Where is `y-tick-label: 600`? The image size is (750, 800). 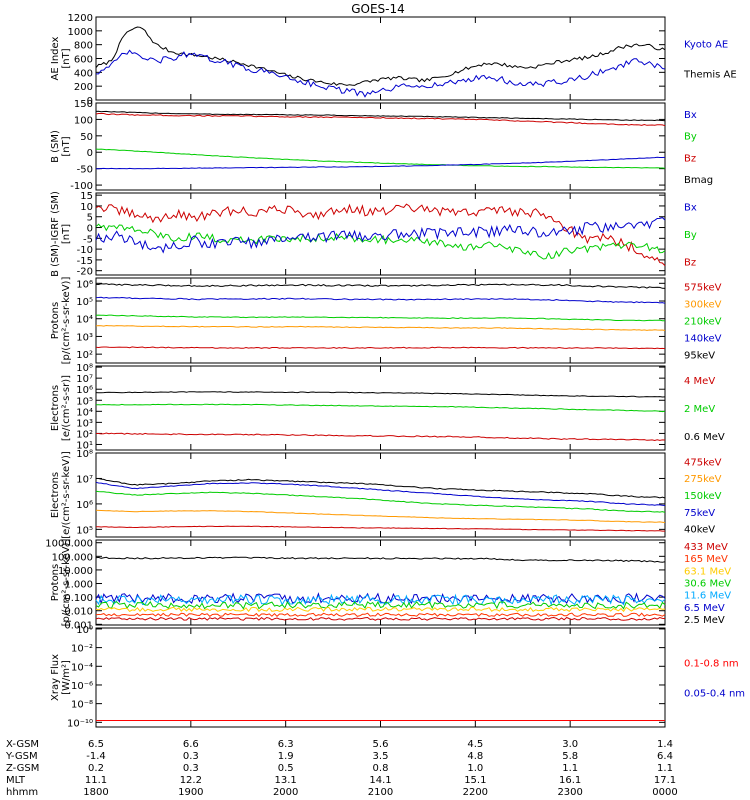
y-tick-label: 600 is located at coordinates (83, 60).